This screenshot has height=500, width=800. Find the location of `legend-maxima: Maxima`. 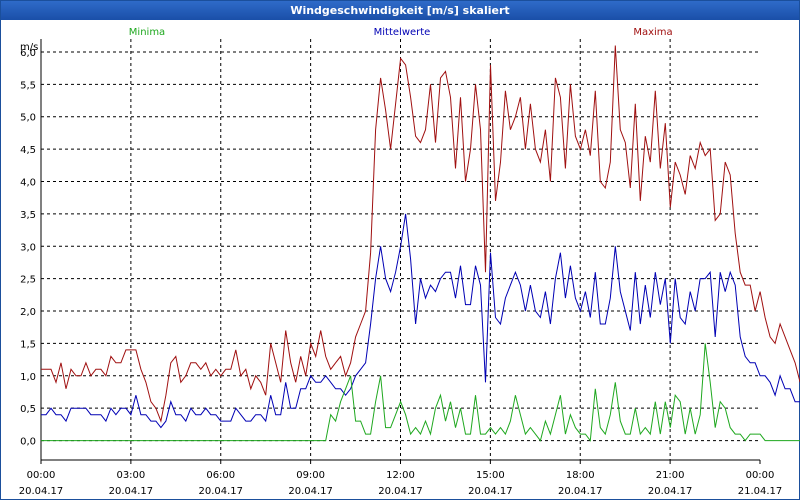

legend-maxima: Maxima is located at coordinates (652, 32).